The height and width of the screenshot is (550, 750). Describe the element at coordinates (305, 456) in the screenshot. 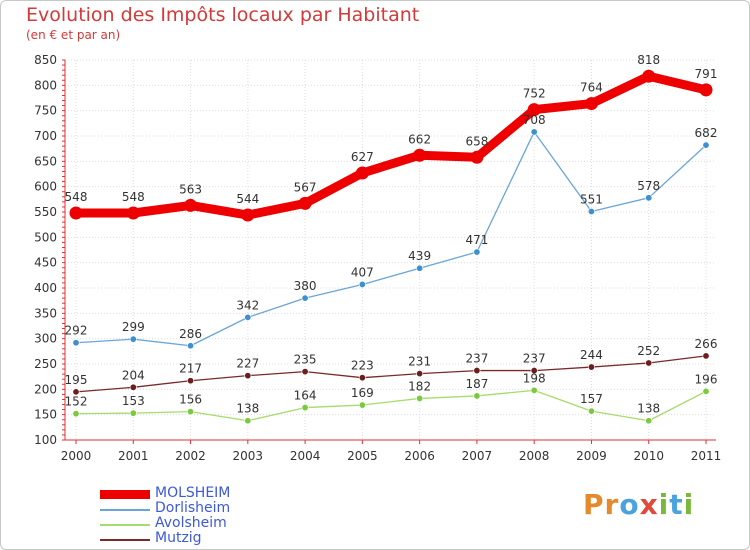

I see `x-tick-label: 2004` at that location.